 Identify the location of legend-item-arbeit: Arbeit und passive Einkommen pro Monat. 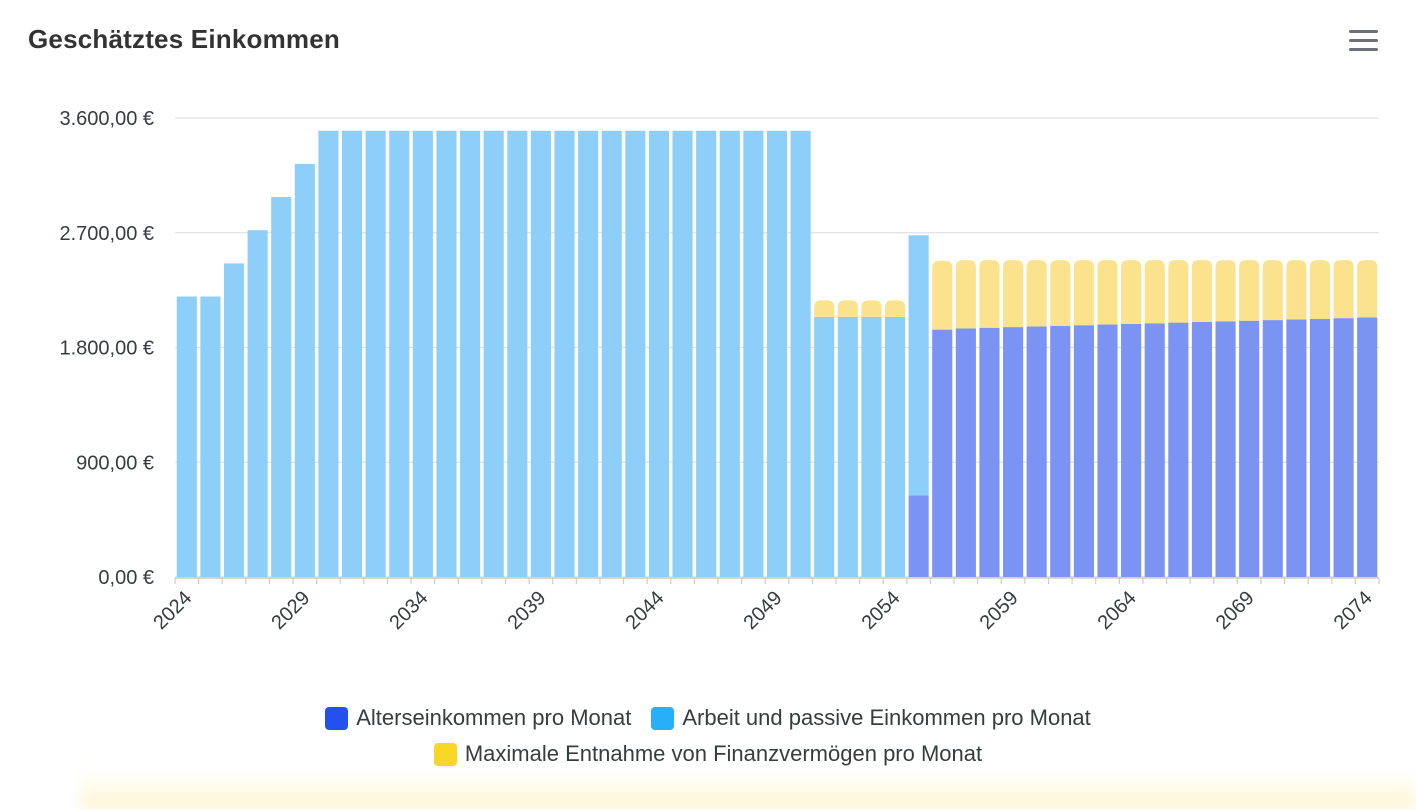
(871, 718).